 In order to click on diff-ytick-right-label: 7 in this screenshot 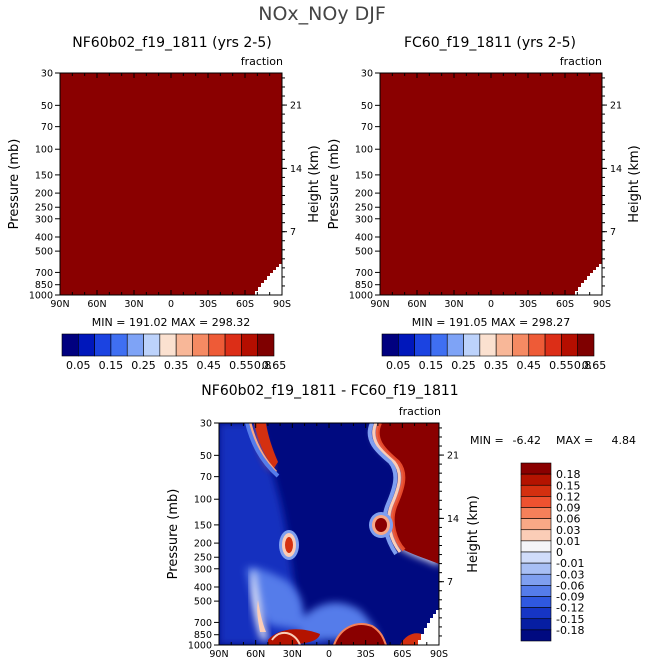, I will do `click(450, 582)`.